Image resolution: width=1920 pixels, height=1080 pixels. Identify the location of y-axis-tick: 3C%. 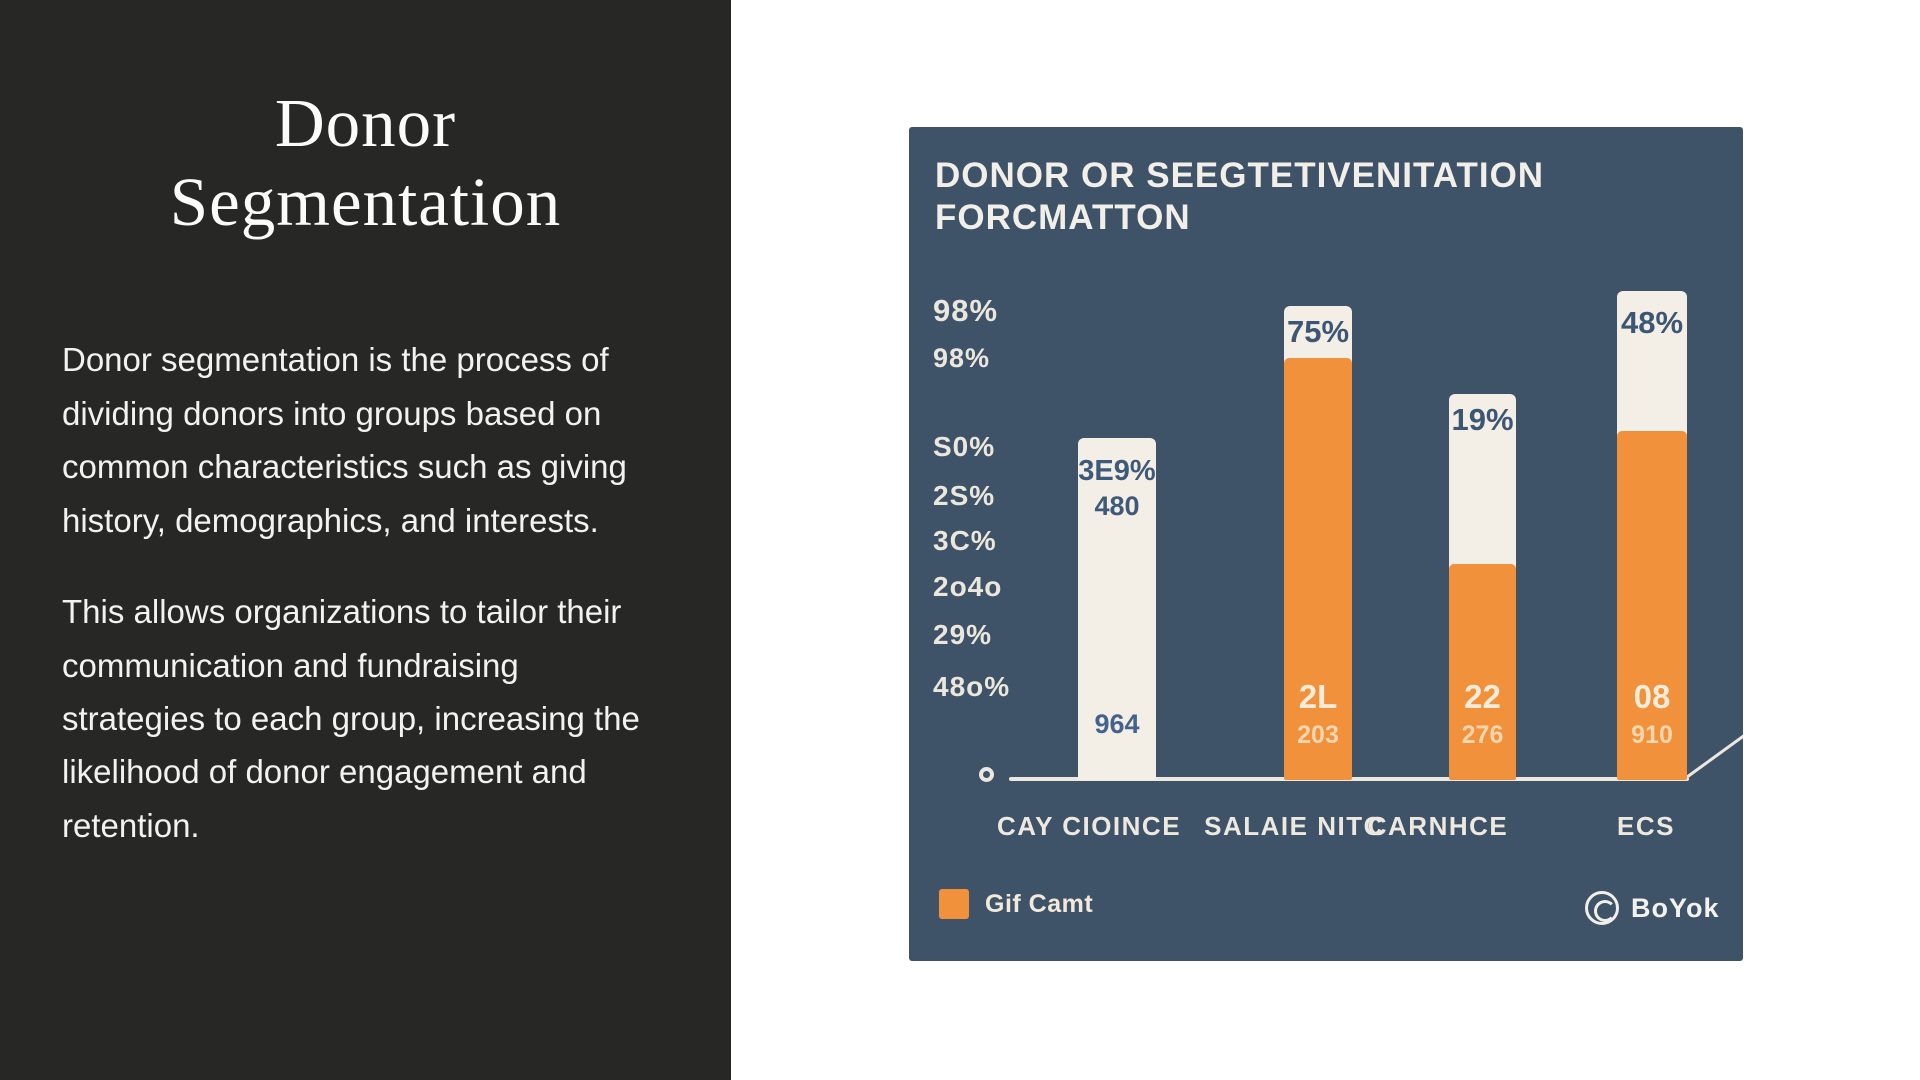
(965, 540).